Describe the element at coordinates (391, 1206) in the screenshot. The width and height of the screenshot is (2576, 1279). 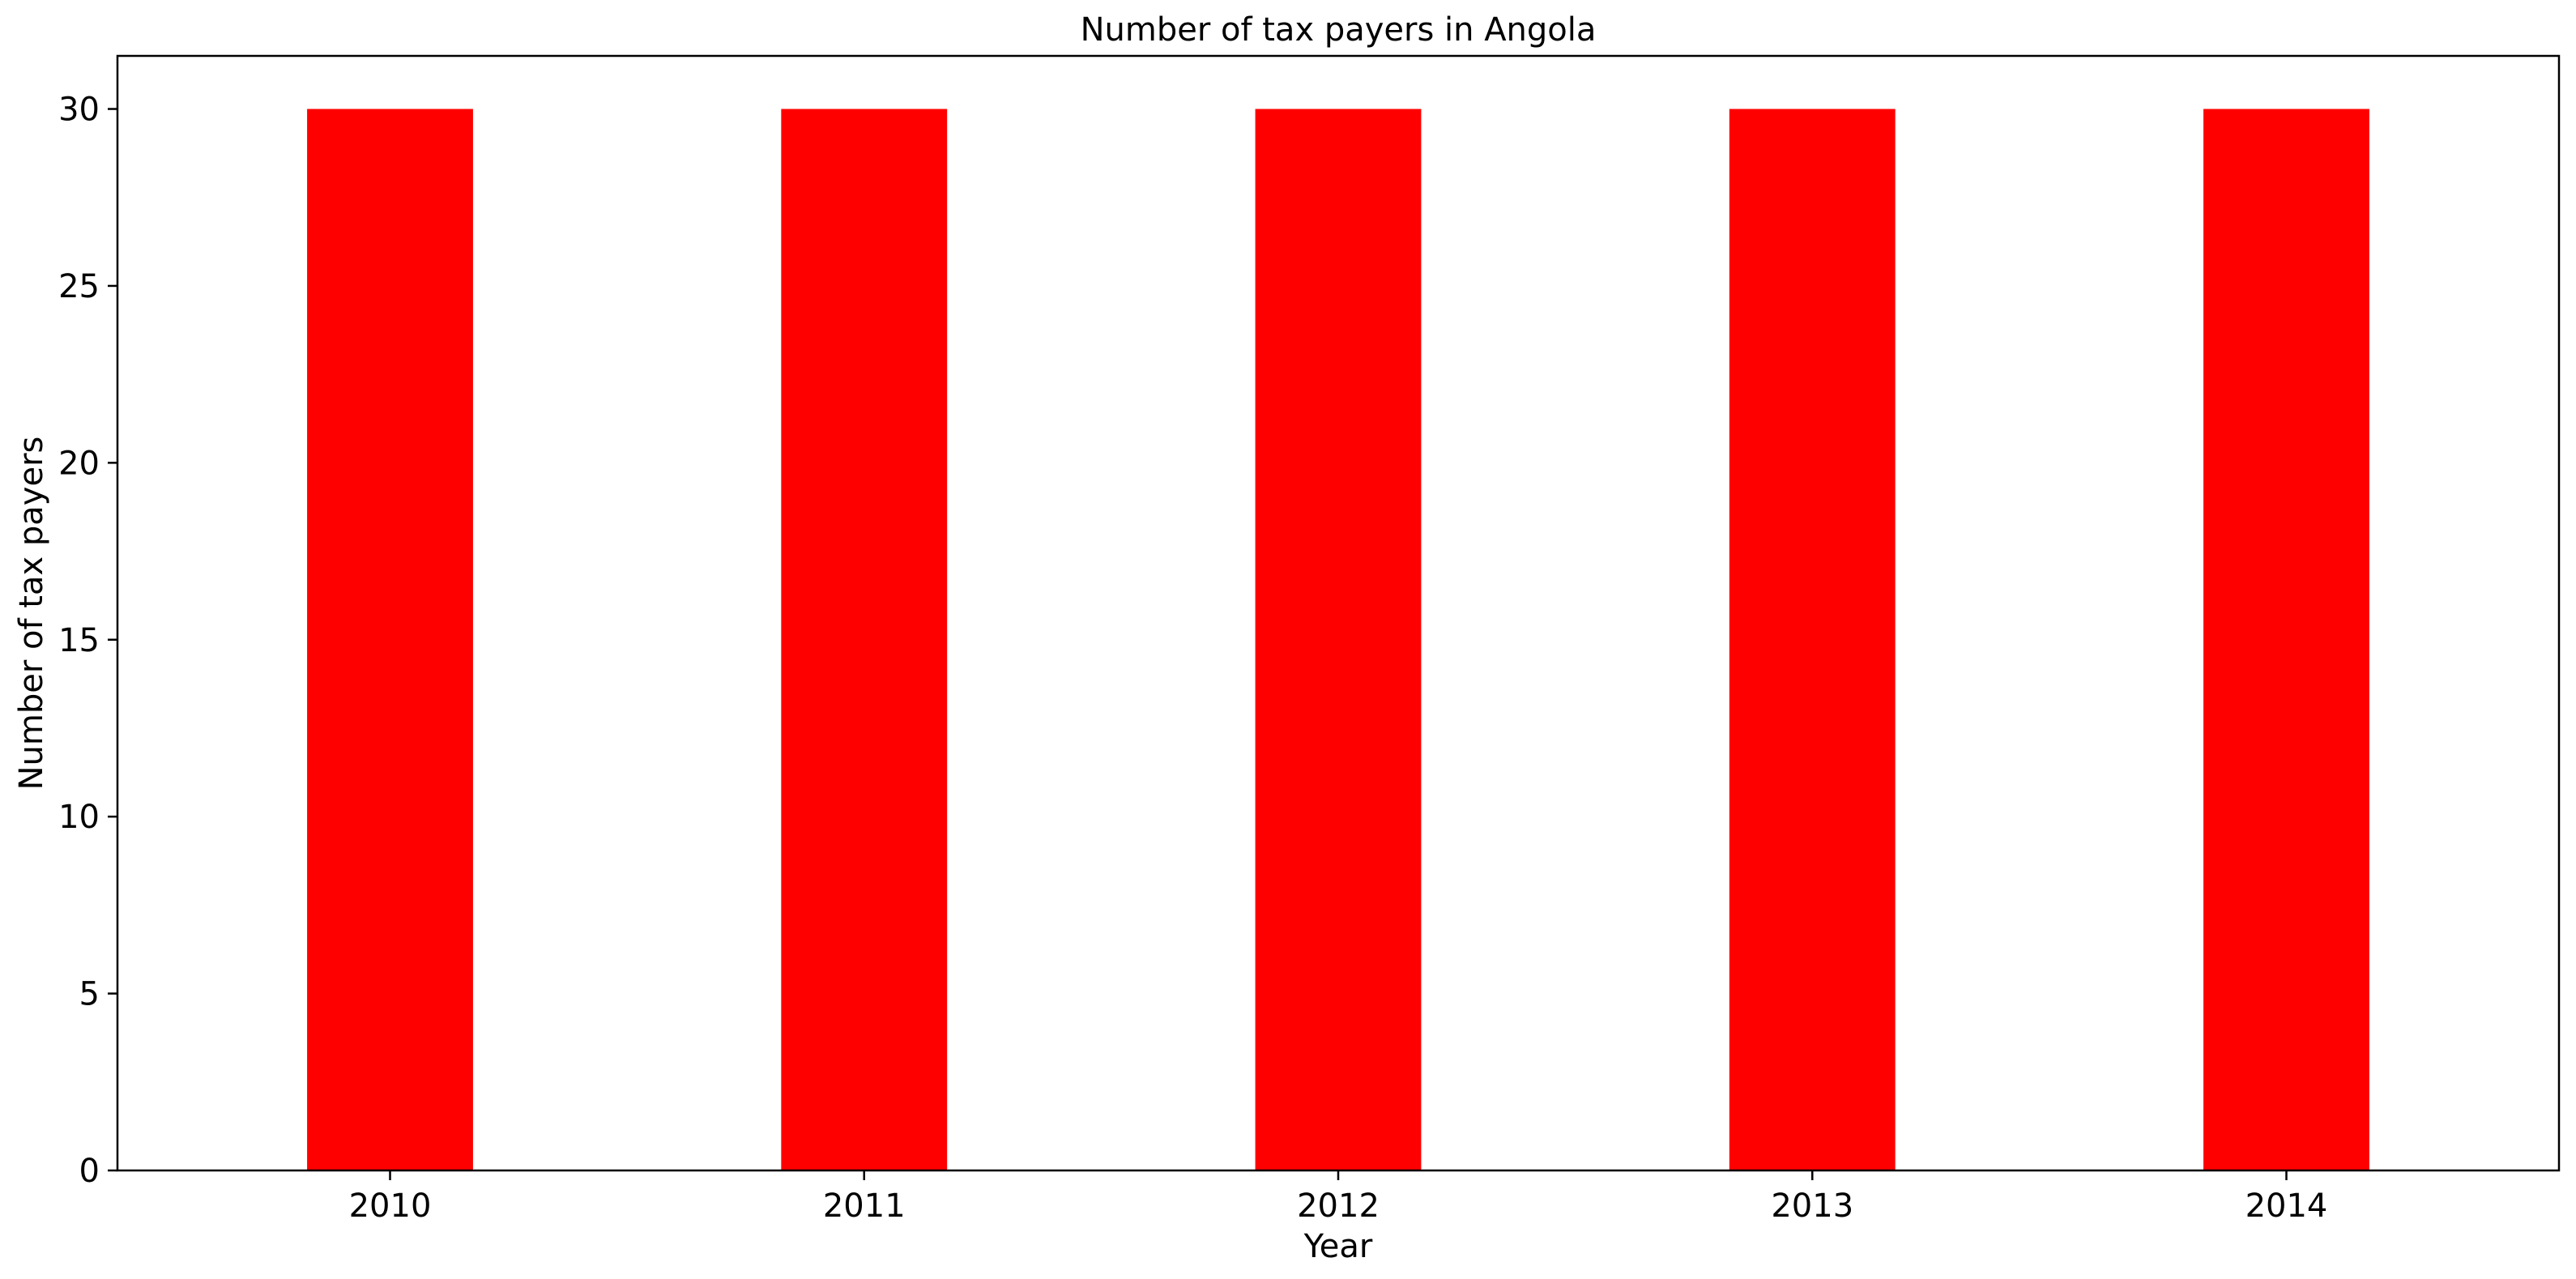
I see `x-tick-label: 2010` at that location.